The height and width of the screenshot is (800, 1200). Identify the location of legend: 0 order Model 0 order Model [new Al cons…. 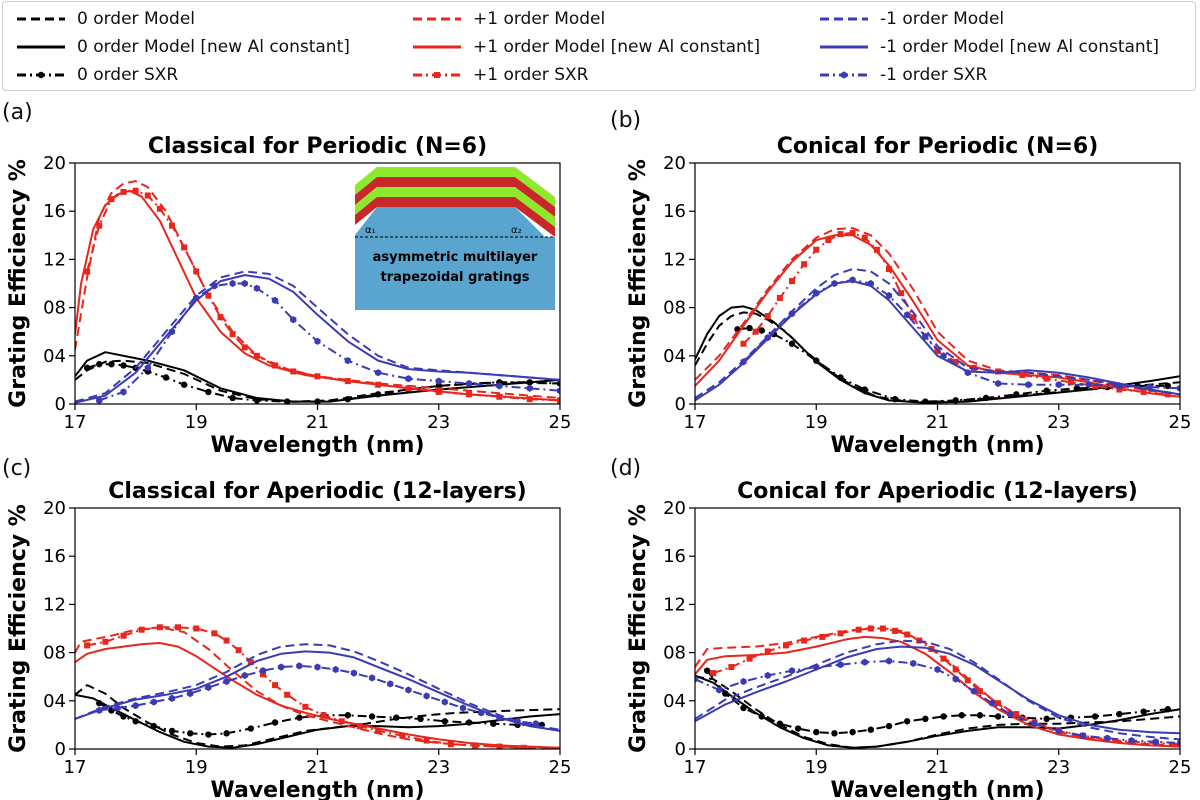
(599, 46).